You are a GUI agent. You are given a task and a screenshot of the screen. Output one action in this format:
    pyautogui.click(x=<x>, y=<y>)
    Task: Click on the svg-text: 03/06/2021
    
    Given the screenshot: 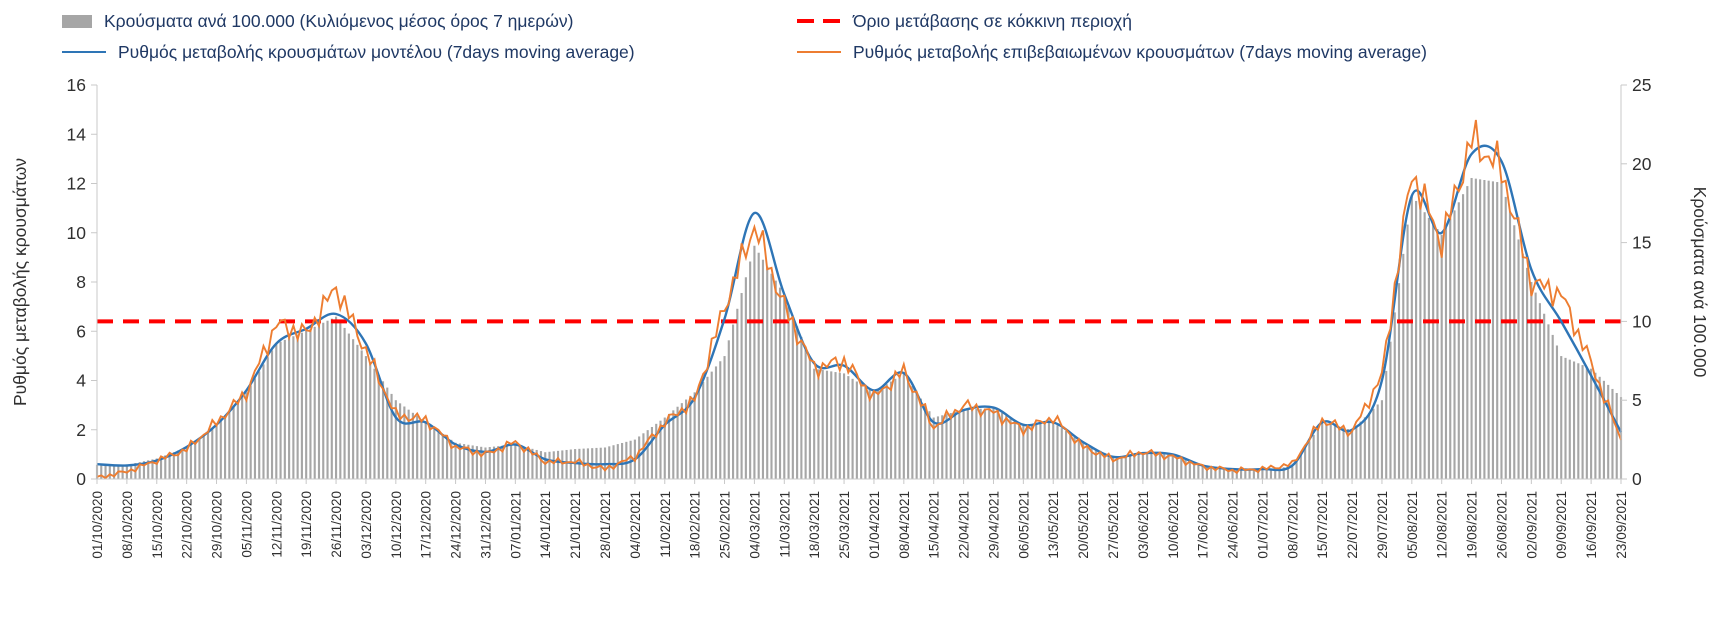 What is the action you would take?
    pyautogui.click(x=1143, y=525)
    